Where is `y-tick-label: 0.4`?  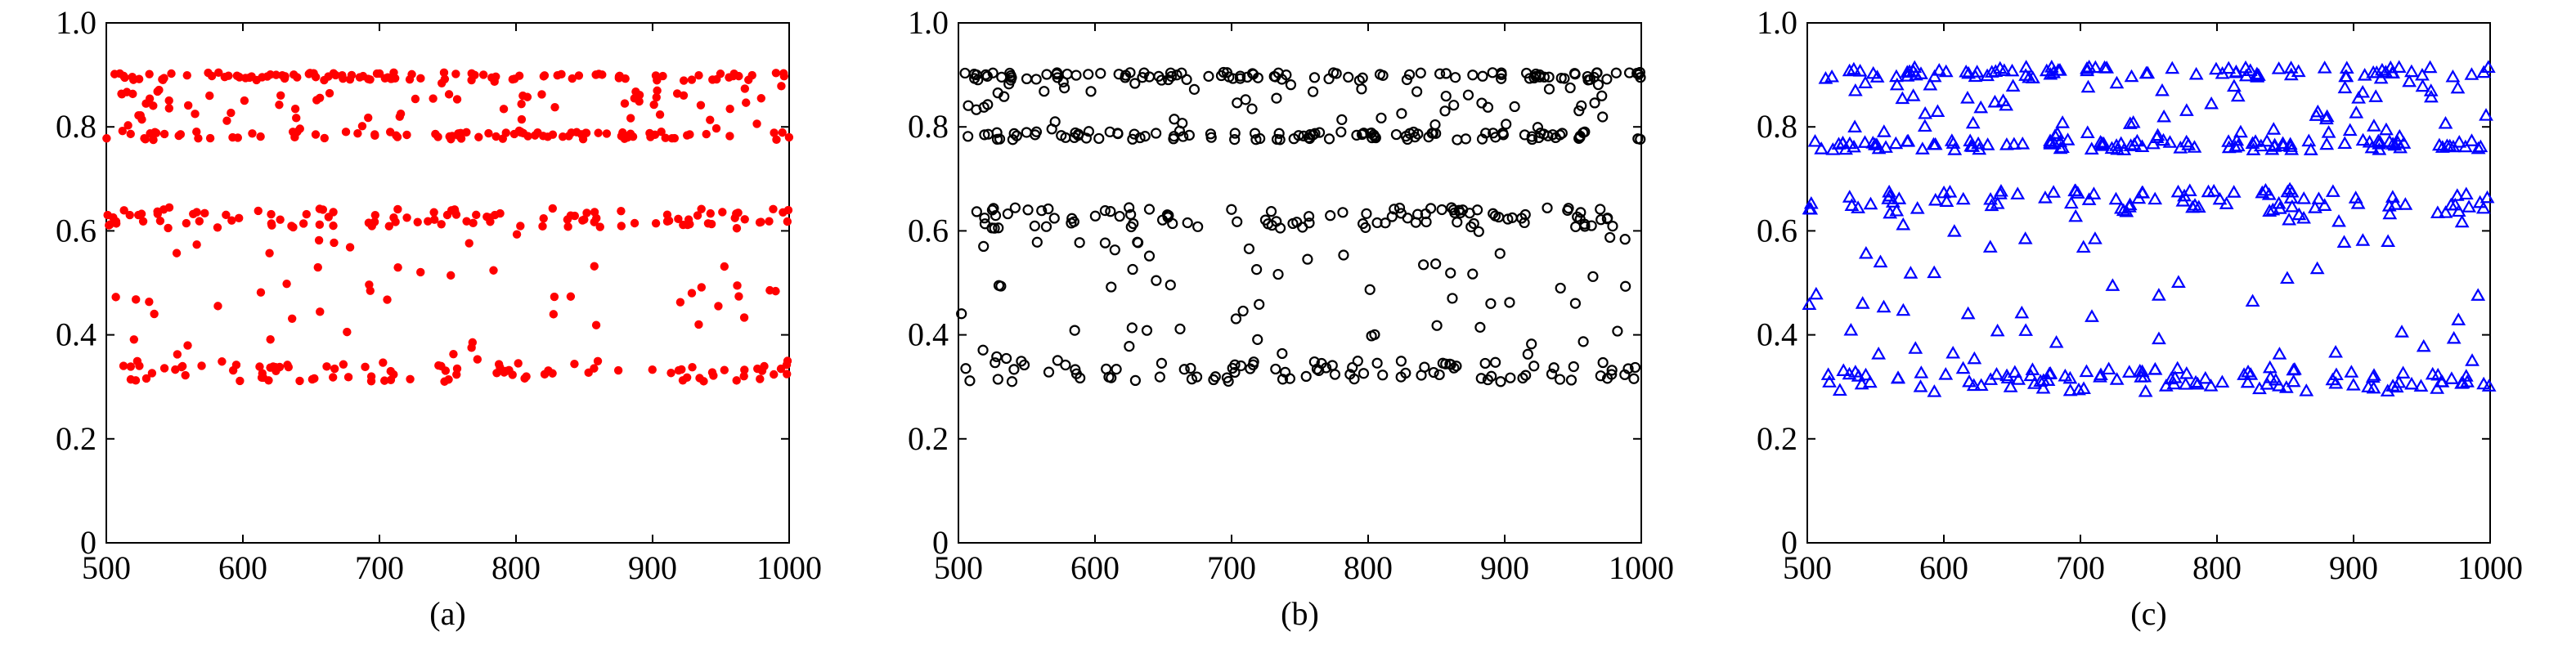
y-tick-label: 0.4 is located at coordinates (76, 334).